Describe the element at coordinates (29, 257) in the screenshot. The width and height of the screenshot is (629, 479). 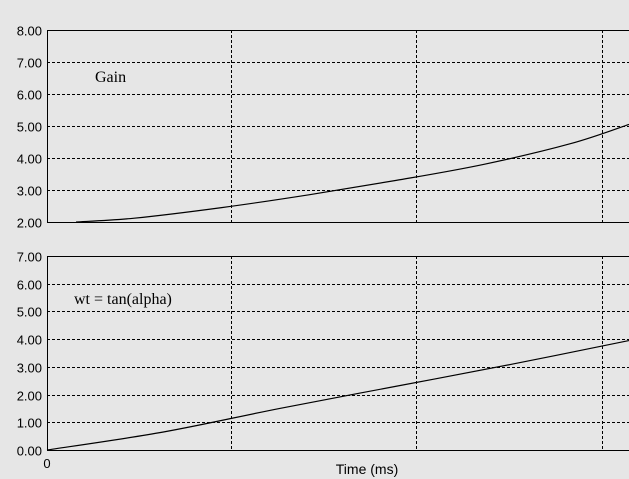
I see `wt-y-tick-label: 7.00` at that location.